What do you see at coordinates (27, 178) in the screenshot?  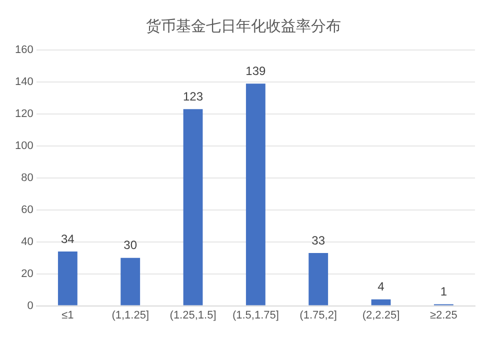 I see `y-tick-label: 80` at bounding box center [27, 178].